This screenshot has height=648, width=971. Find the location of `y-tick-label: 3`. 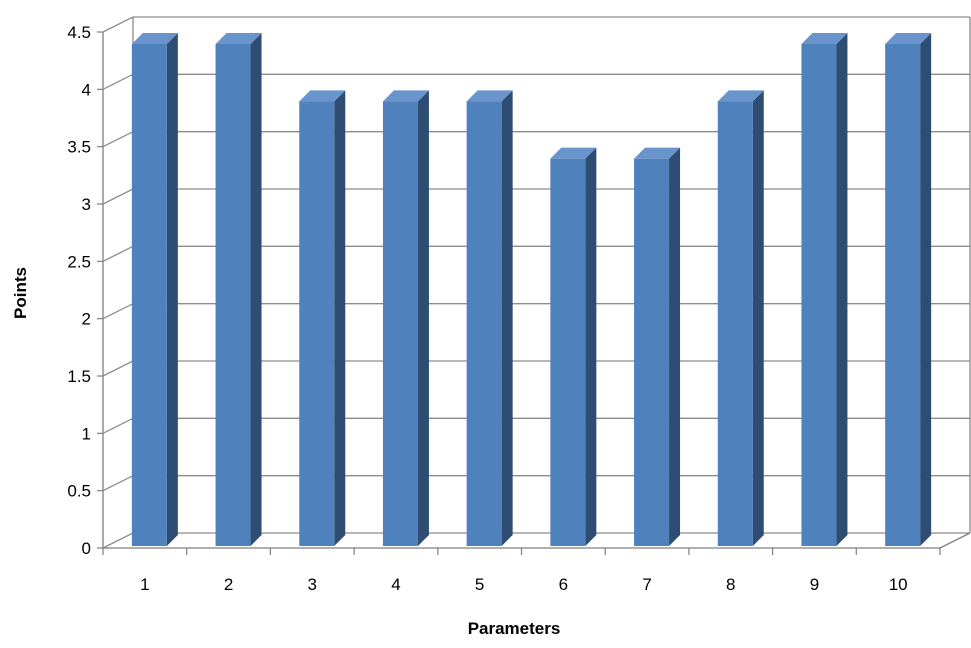

y-tick-label: 3 is located at coordinates (86, 204).